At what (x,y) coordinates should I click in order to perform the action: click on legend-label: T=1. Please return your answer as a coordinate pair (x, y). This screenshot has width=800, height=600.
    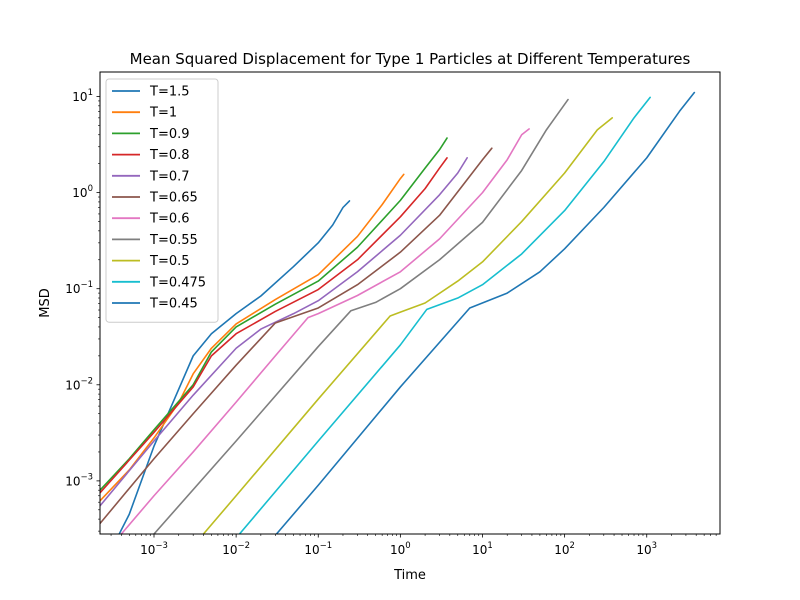
    Looking at the image, I should click on (163, 113).